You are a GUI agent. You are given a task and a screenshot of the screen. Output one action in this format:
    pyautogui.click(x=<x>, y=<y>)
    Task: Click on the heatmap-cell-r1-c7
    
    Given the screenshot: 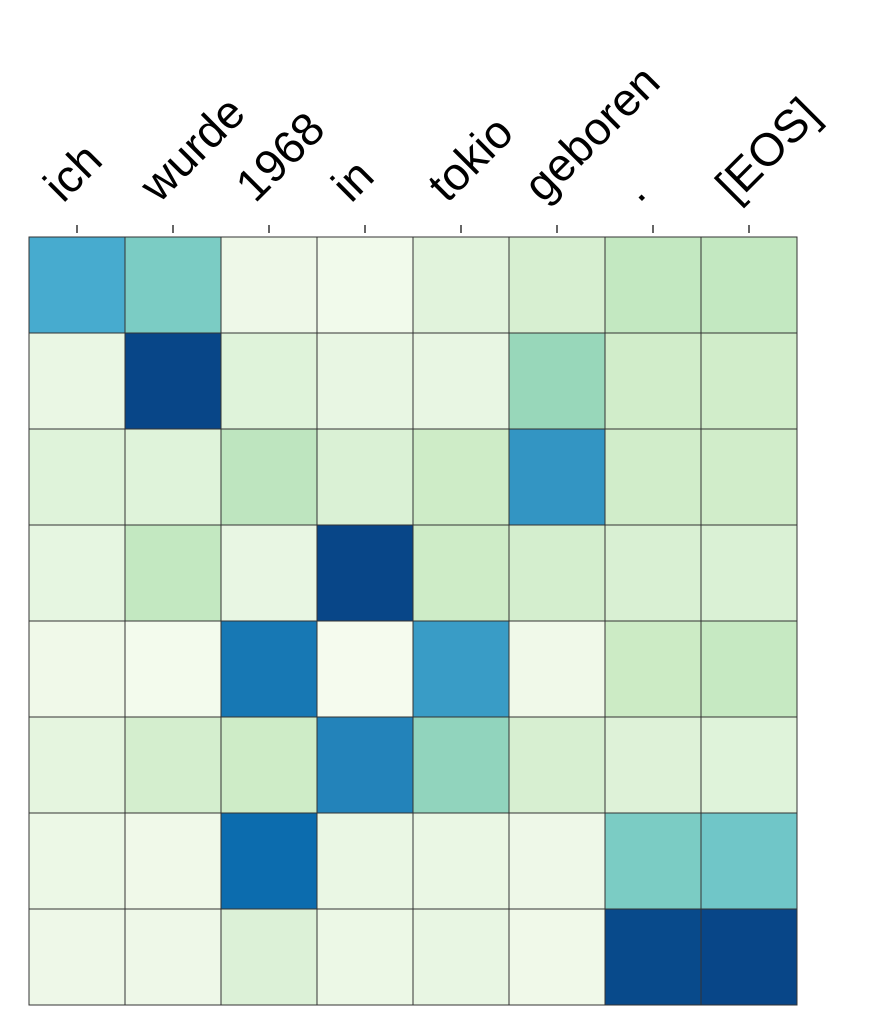 What is the action you would take?
    pyautogui.click(x=749, y=381)
    